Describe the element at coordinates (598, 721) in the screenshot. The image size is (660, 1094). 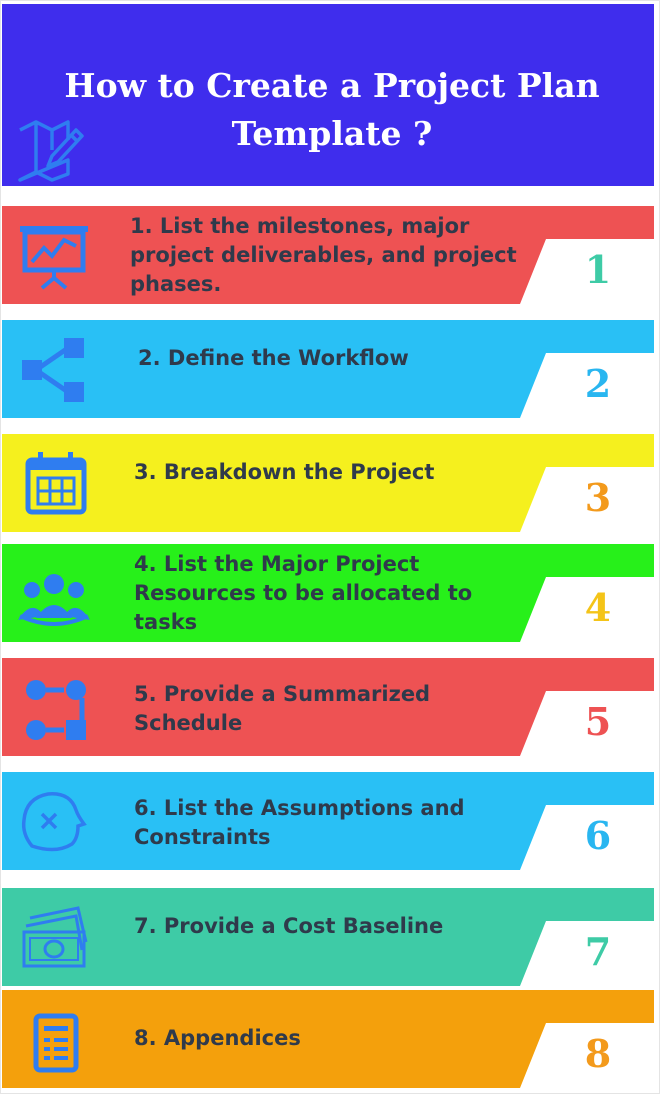
I see `step-5-number: 5` at that location.